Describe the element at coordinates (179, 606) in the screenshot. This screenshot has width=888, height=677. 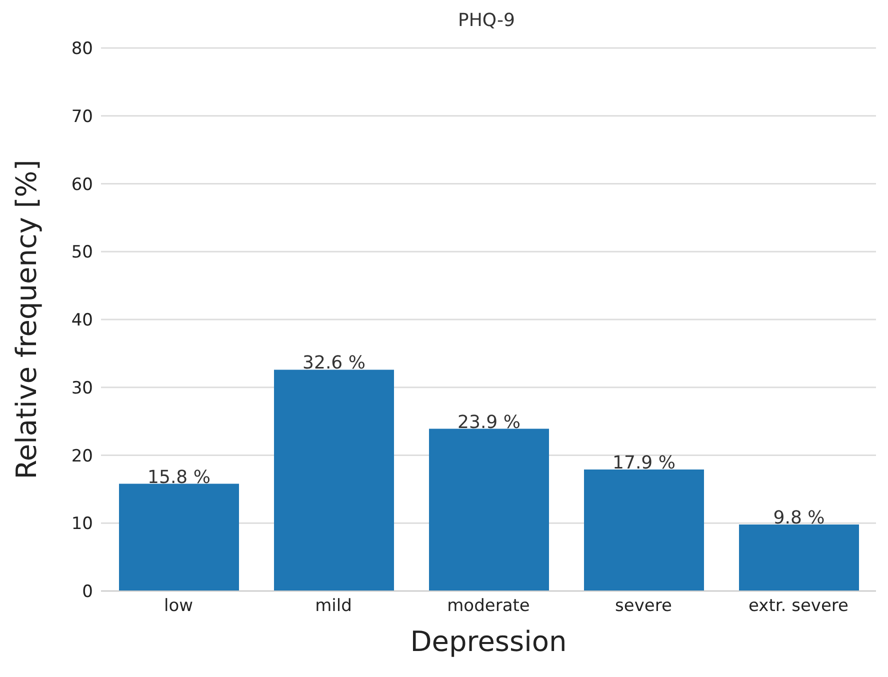
I see `x-tick-label: low` at that location.